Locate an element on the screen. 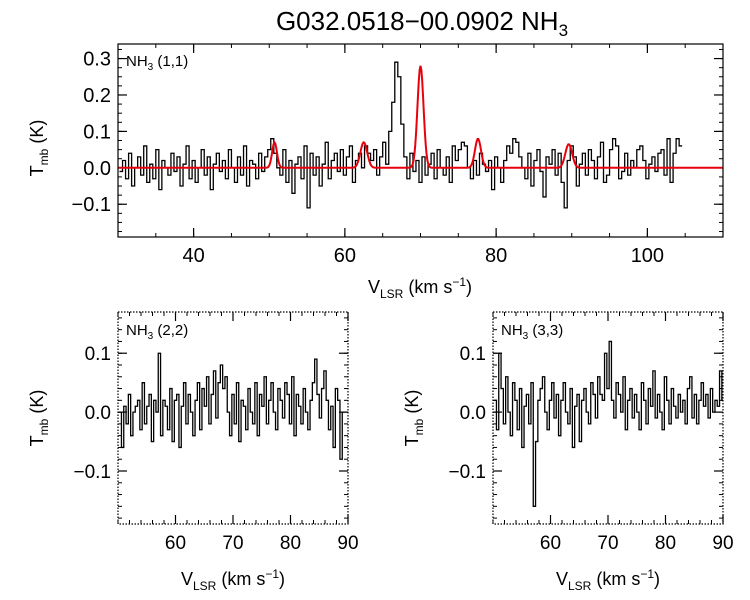  panel-label: NH3 (3,3) is located at coordinates (532, 332).